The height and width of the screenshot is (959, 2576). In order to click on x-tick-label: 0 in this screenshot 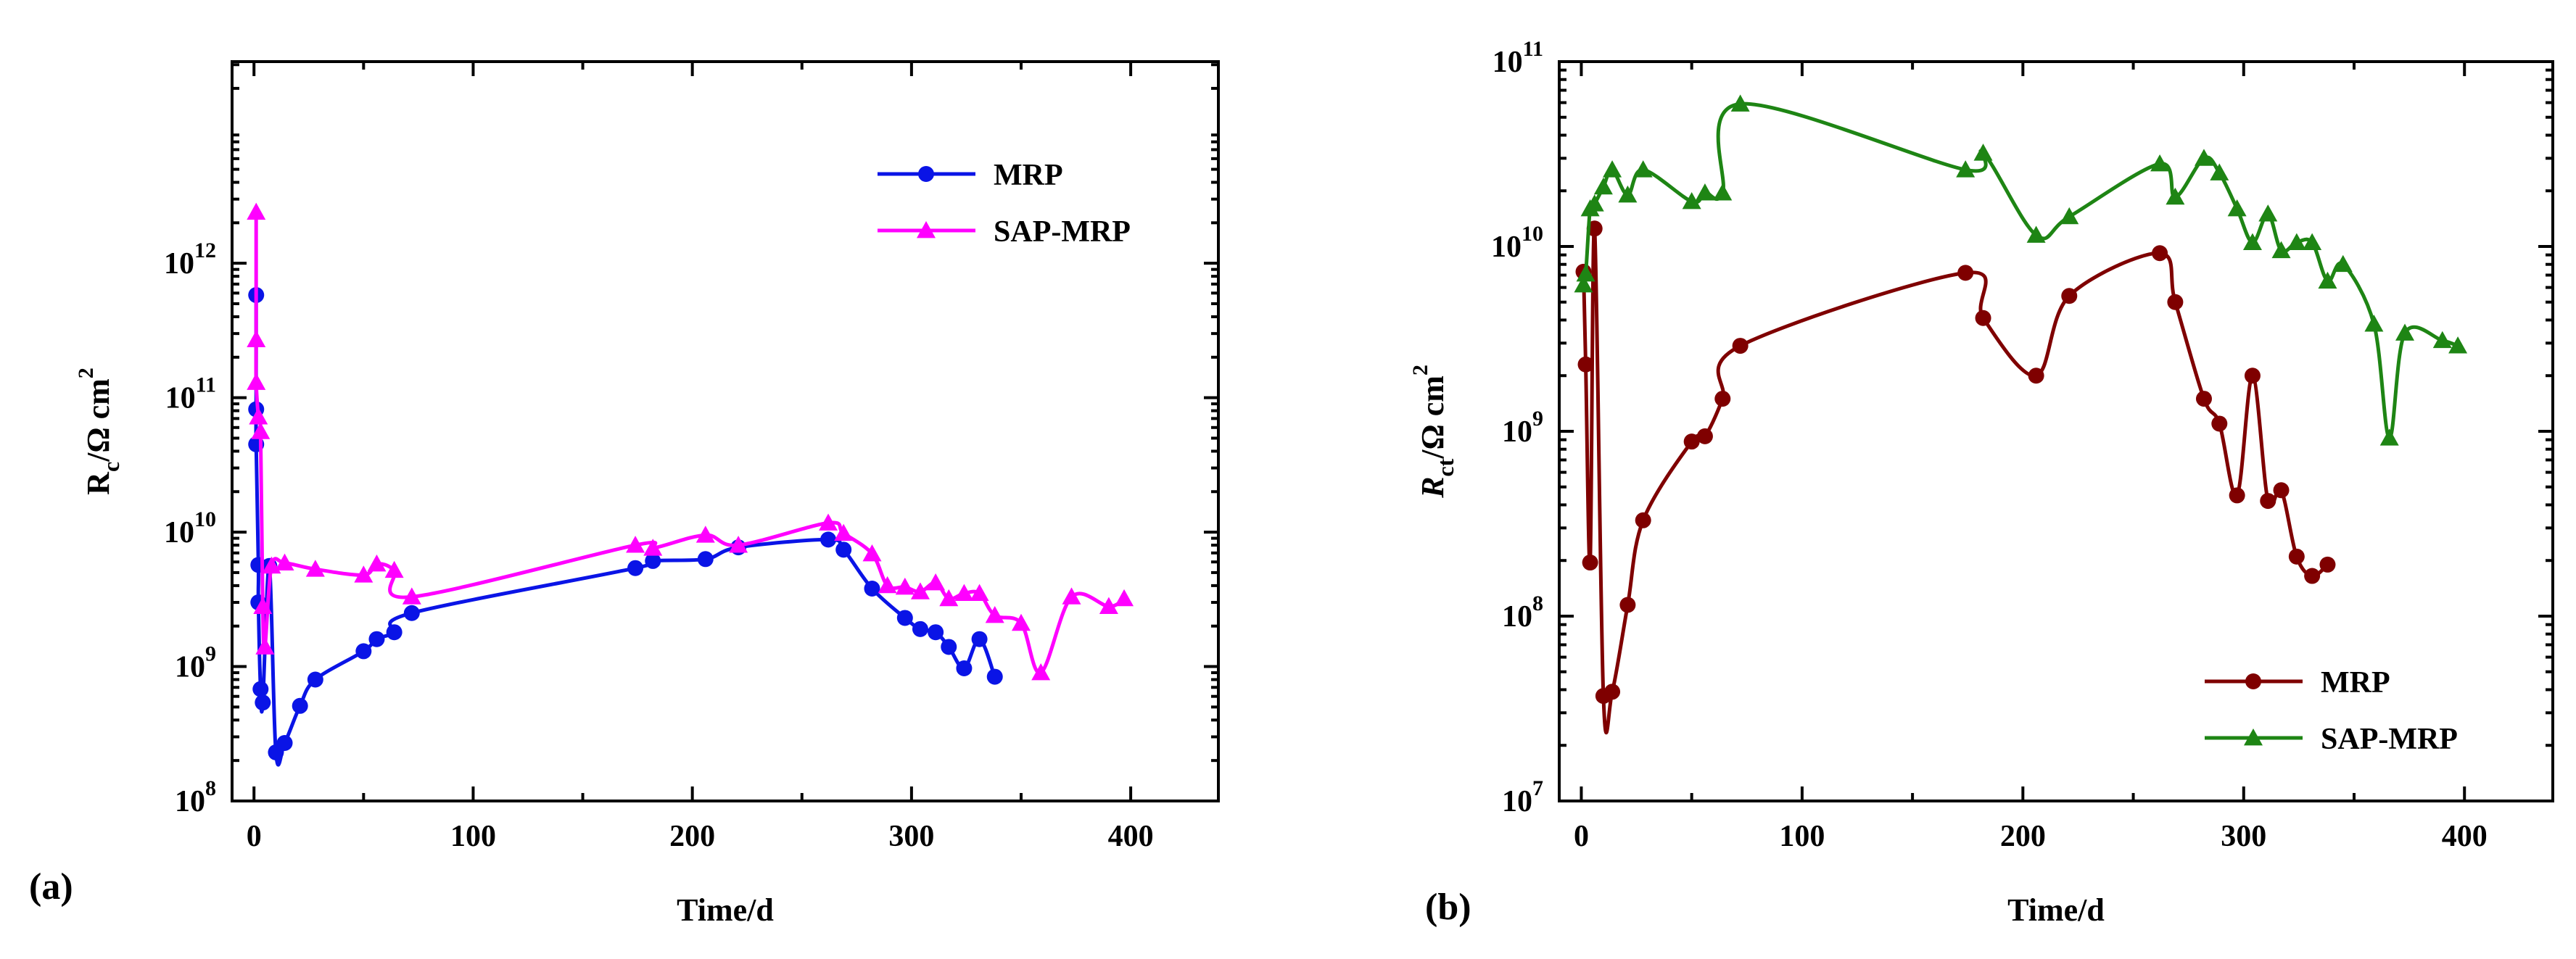, I will do `click(1581, 836)`.